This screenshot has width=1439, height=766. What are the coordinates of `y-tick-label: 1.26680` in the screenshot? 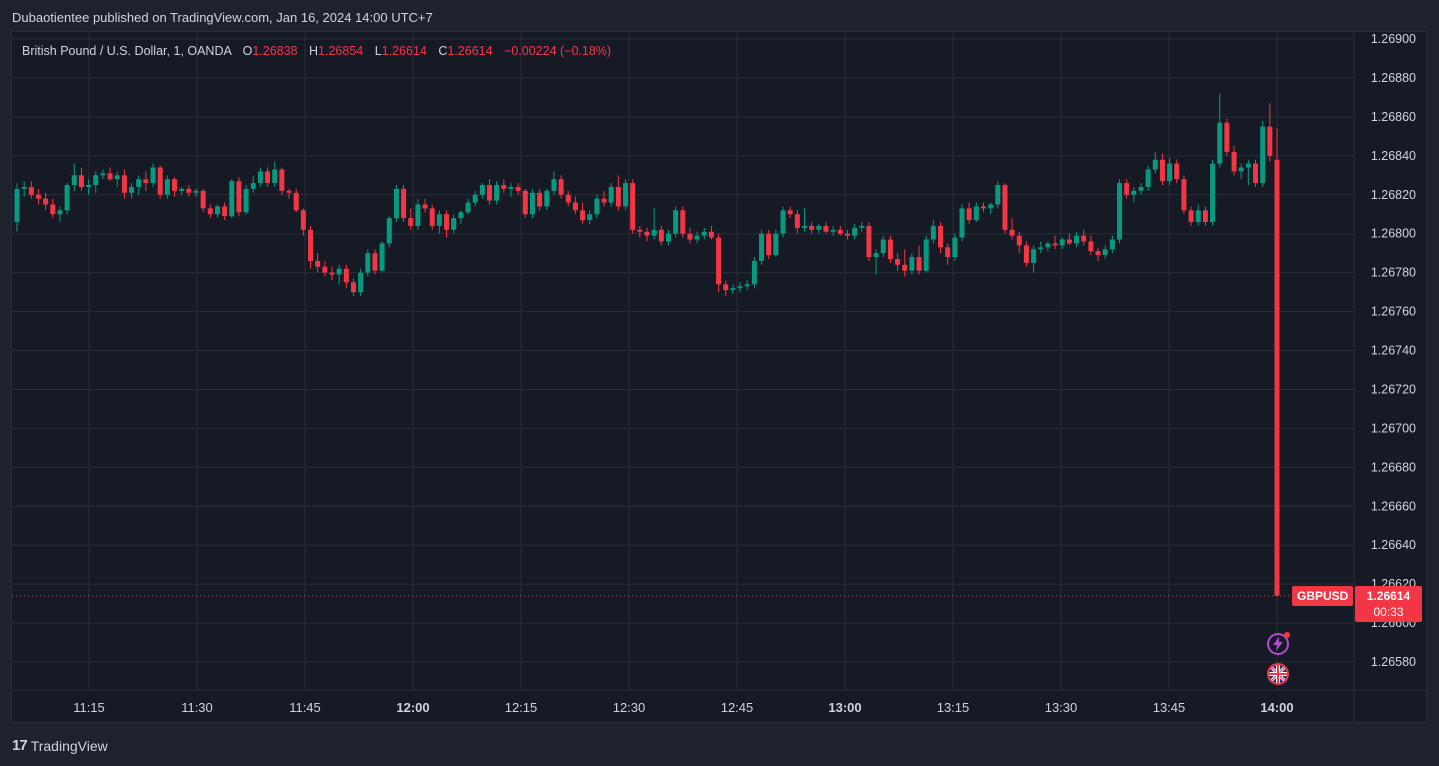 It's located at (1393, 467).